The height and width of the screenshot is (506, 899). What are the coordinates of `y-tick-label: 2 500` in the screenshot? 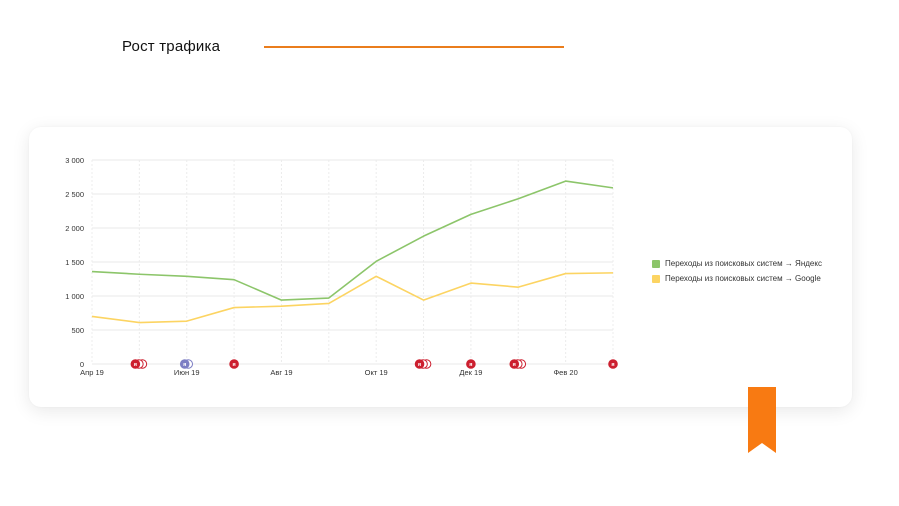 It's located at (74, 194).